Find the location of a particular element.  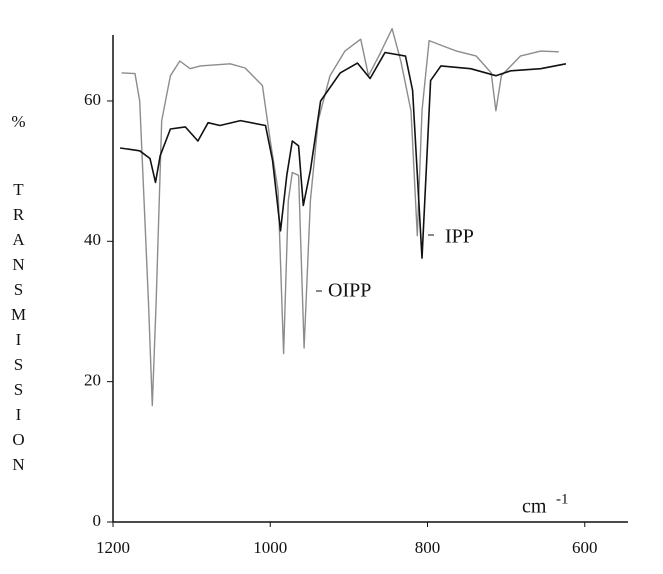

x-tick-label: 1000 is located at coordinates (270, 547).